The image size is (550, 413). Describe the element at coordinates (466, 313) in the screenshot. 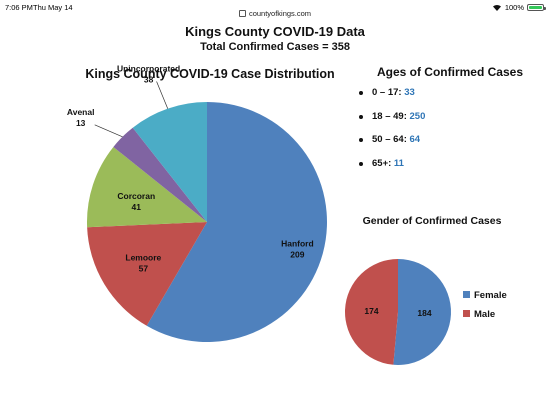

I see `legend-swatch-male` at that location.